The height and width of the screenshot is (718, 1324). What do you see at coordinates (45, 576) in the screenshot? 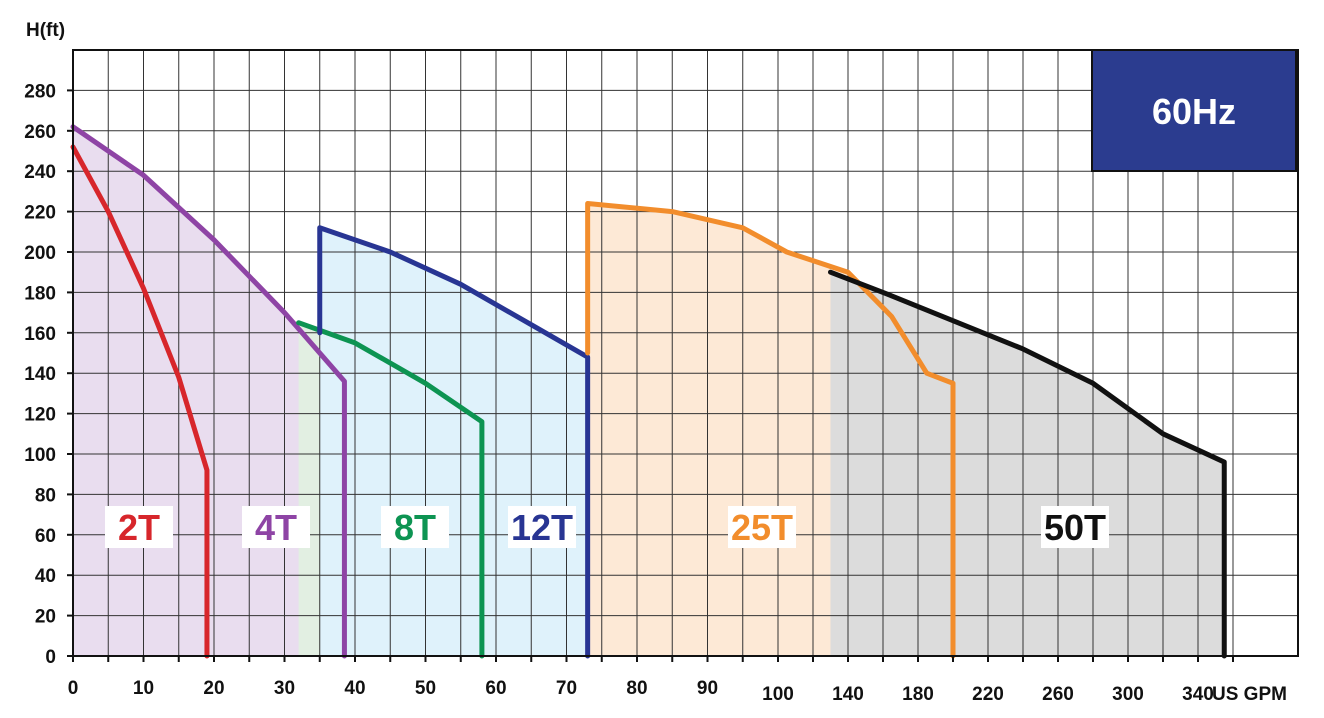
I see `y-tick-label: 40` at bounding box center [45, 576].